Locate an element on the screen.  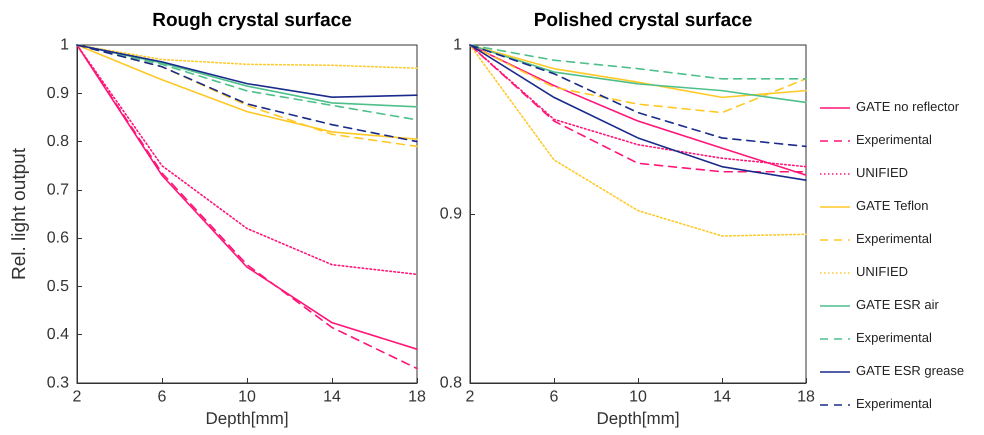
y-tick-label: 0.4 is located at coordinates (58, 335).